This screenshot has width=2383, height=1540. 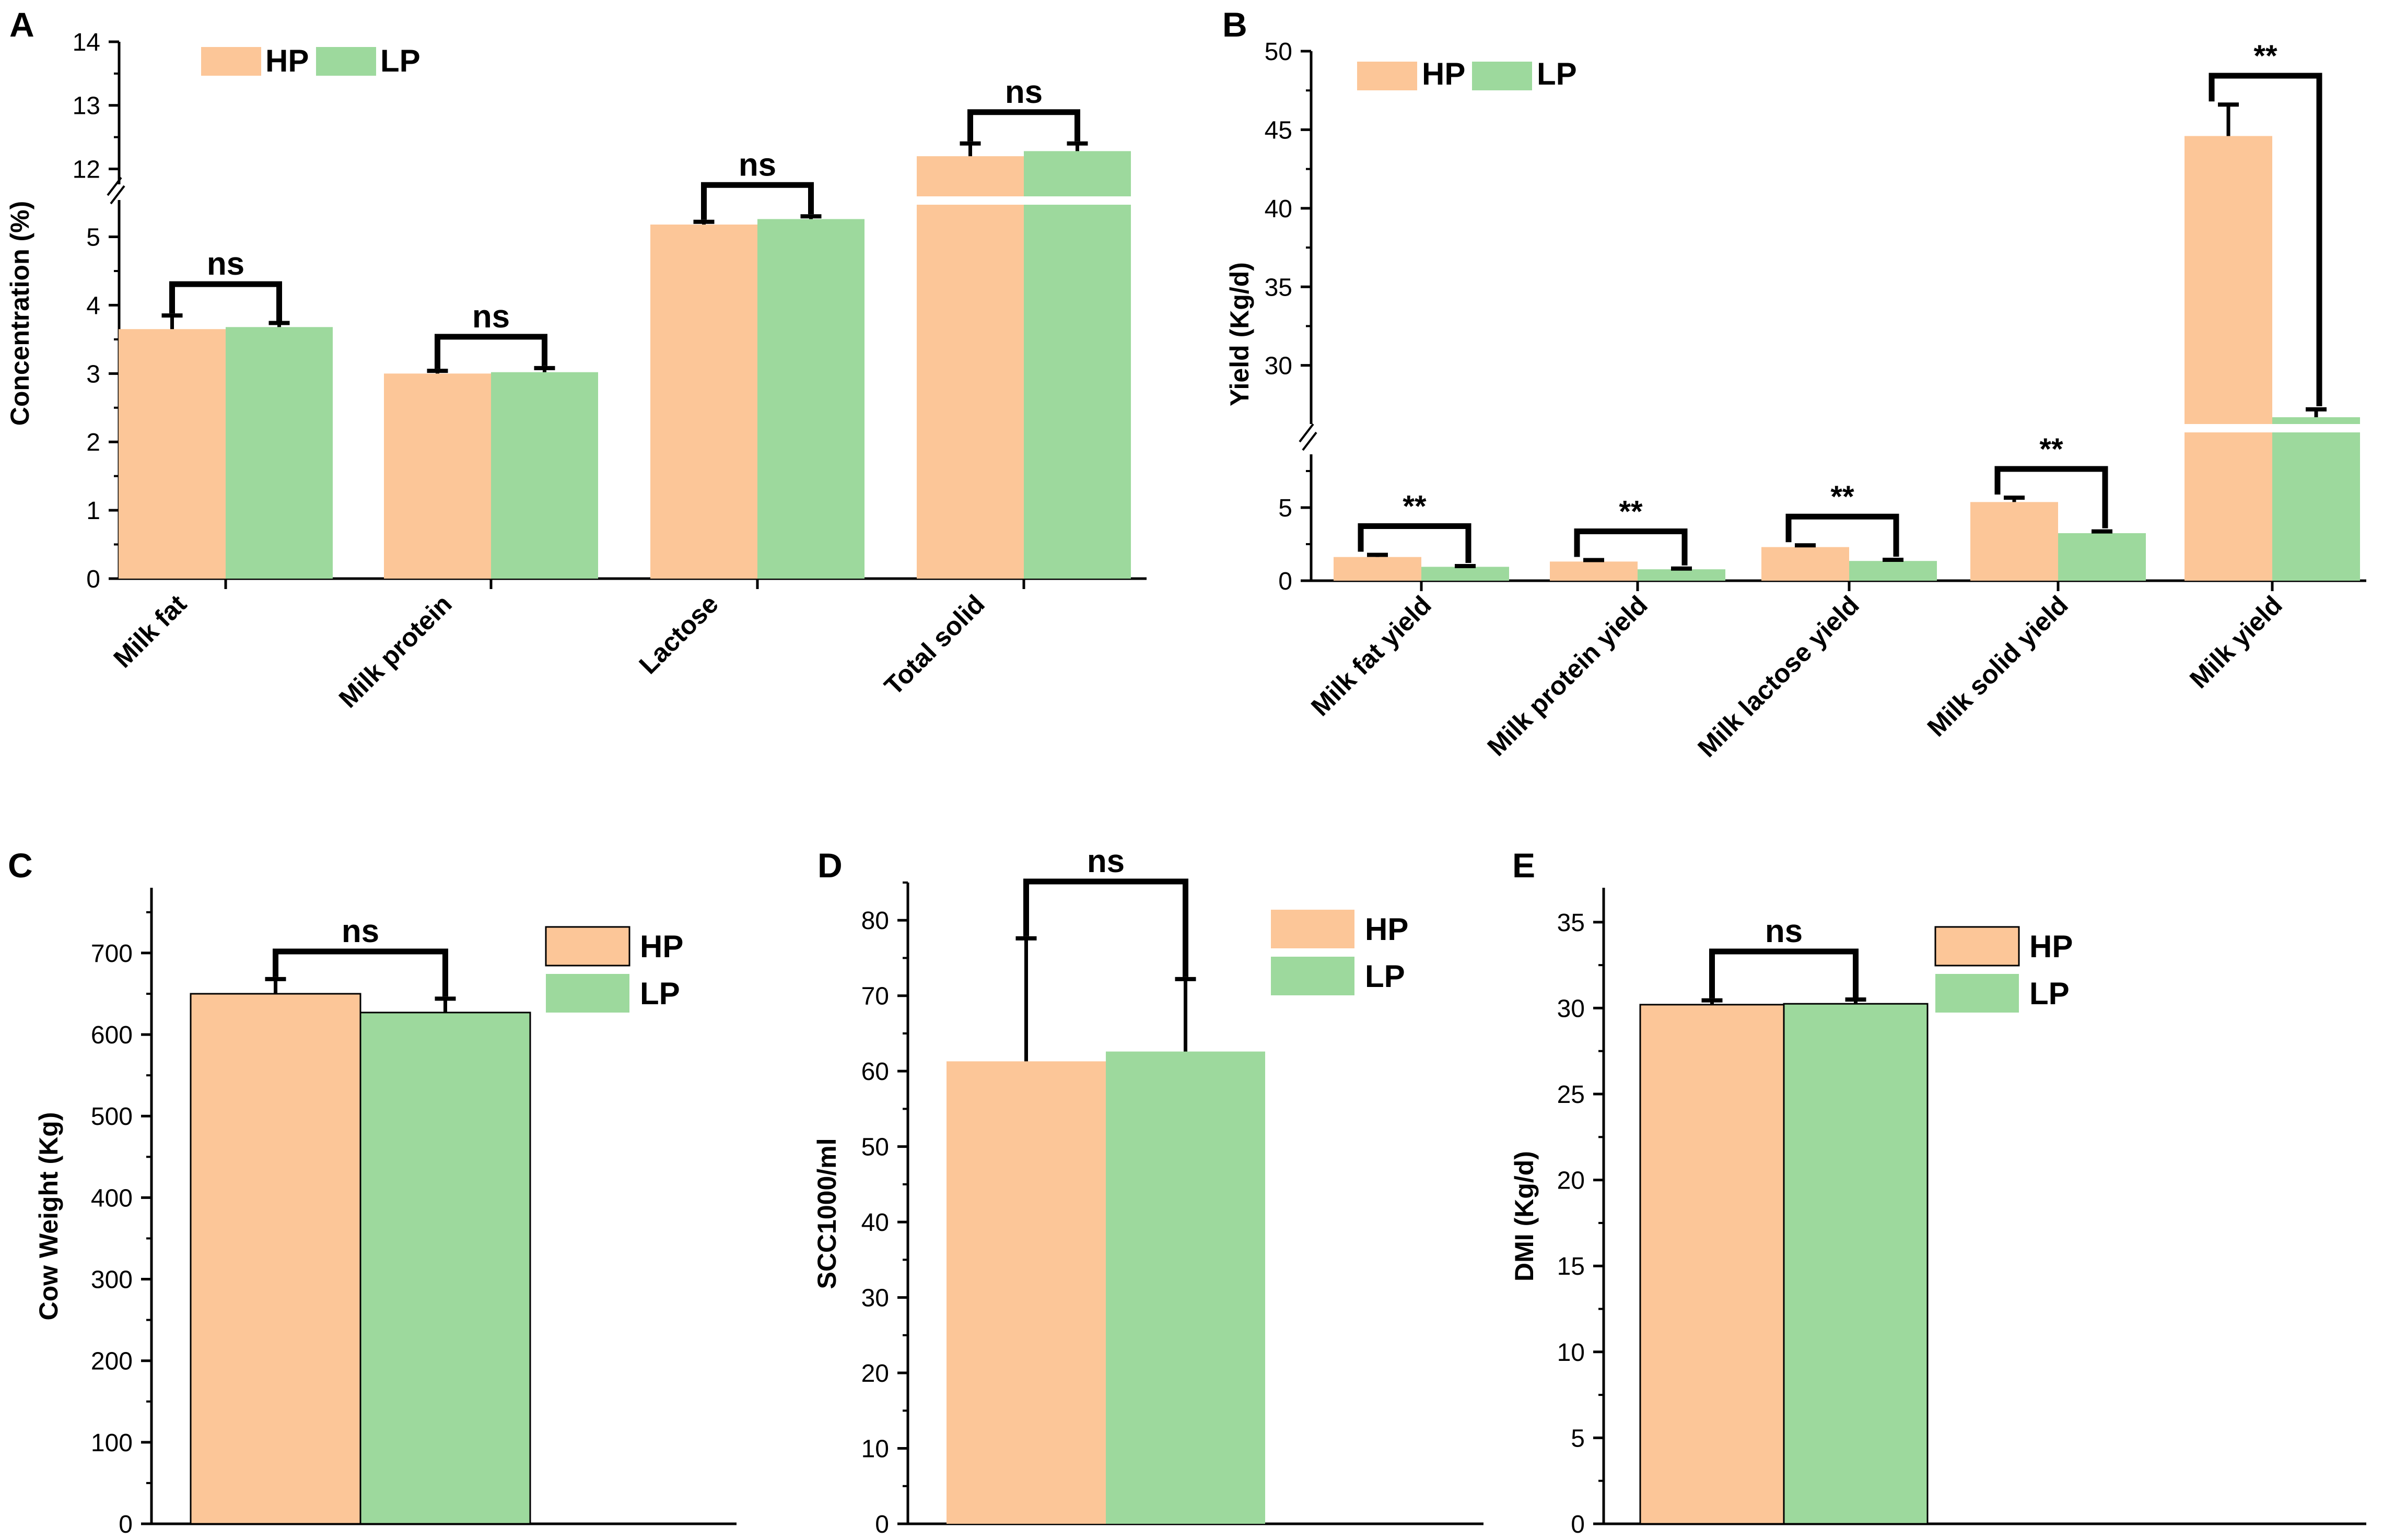 I want to click on y-axis-title: DMI (Kg/d), so click(x=1524, y=1216).